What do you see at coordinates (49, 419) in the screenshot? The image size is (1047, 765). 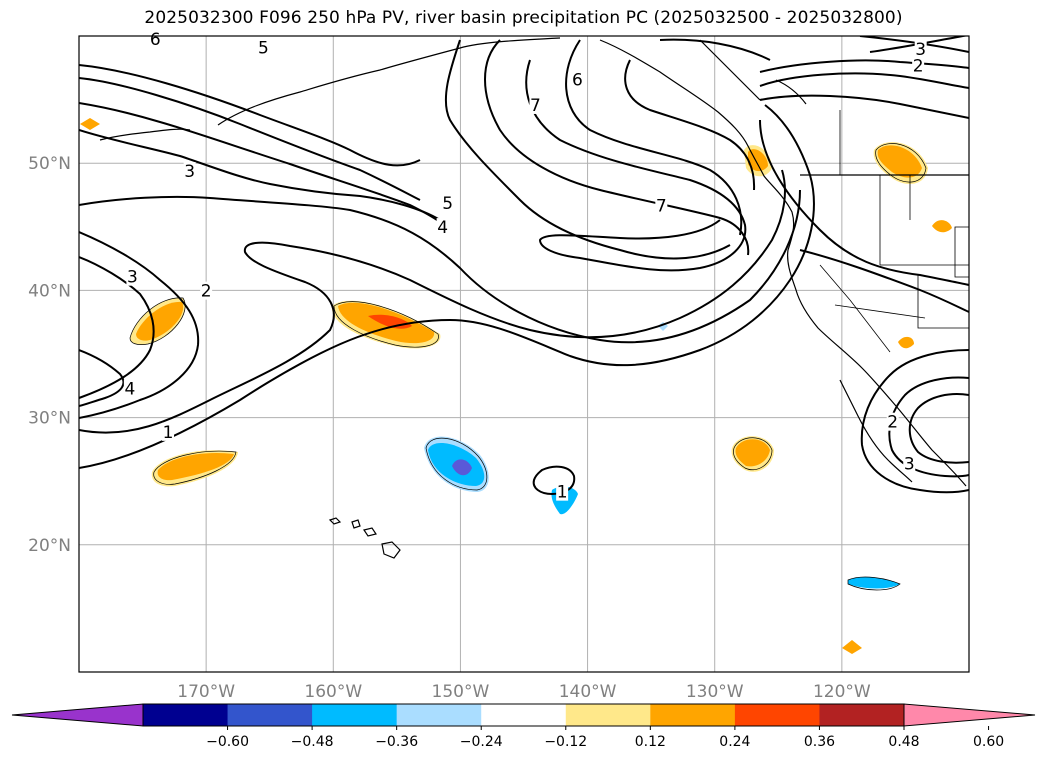 I see `lat-tick-label: 30°N` at bounding box center [49, 419].